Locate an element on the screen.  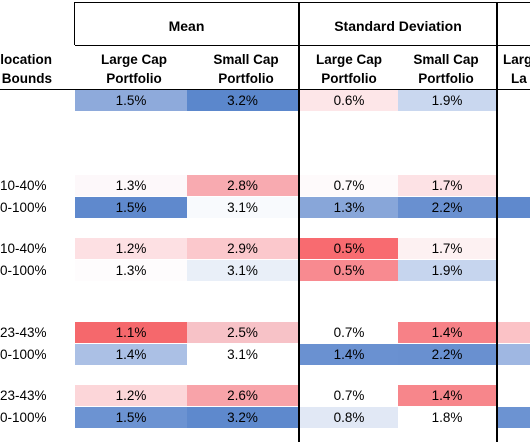
column-header-rule is located at coordinates (265, 89).